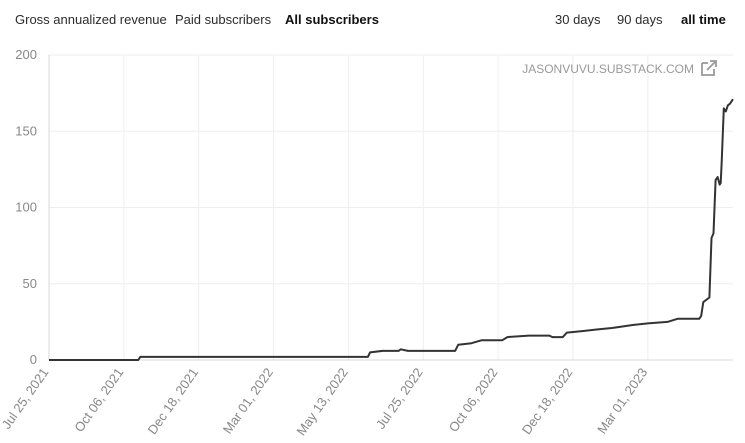 Image resolution: width=745 pixels, height=443 pixels. What do you see at coordinates (547, 401) in the screenshot?
I see `x-tick-label: Dec 18, 2022` at bounding box center [547, 401].